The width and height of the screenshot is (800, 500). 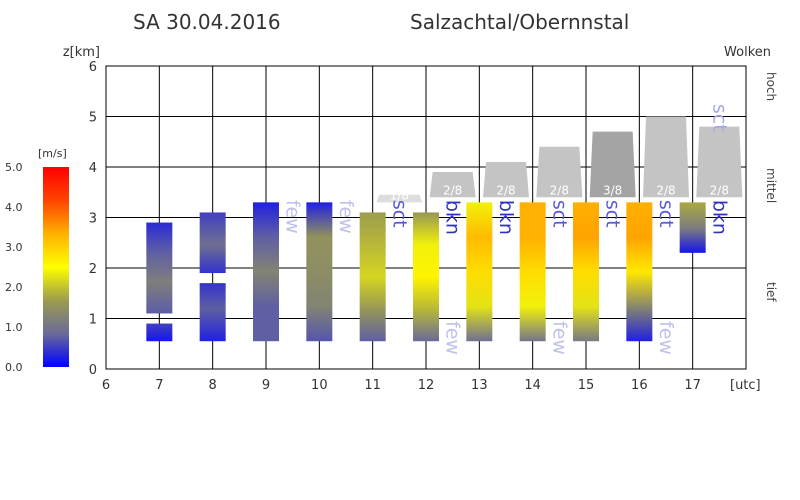 What do you see at coordinates (692, 385) in the screenshot?
I see `x-tick-label: 17` at bounding box center [692, 385].